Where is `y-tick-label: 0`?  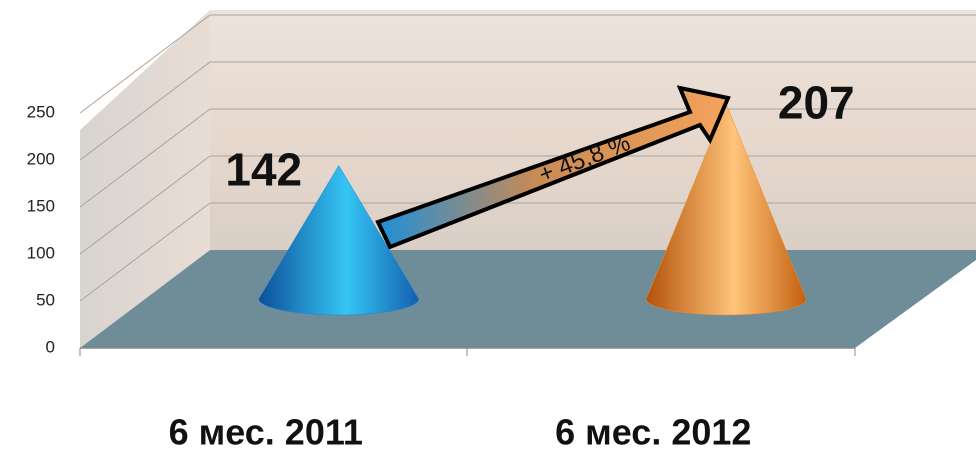
y-tick-label: 0 is located at coordinates (50, 346).